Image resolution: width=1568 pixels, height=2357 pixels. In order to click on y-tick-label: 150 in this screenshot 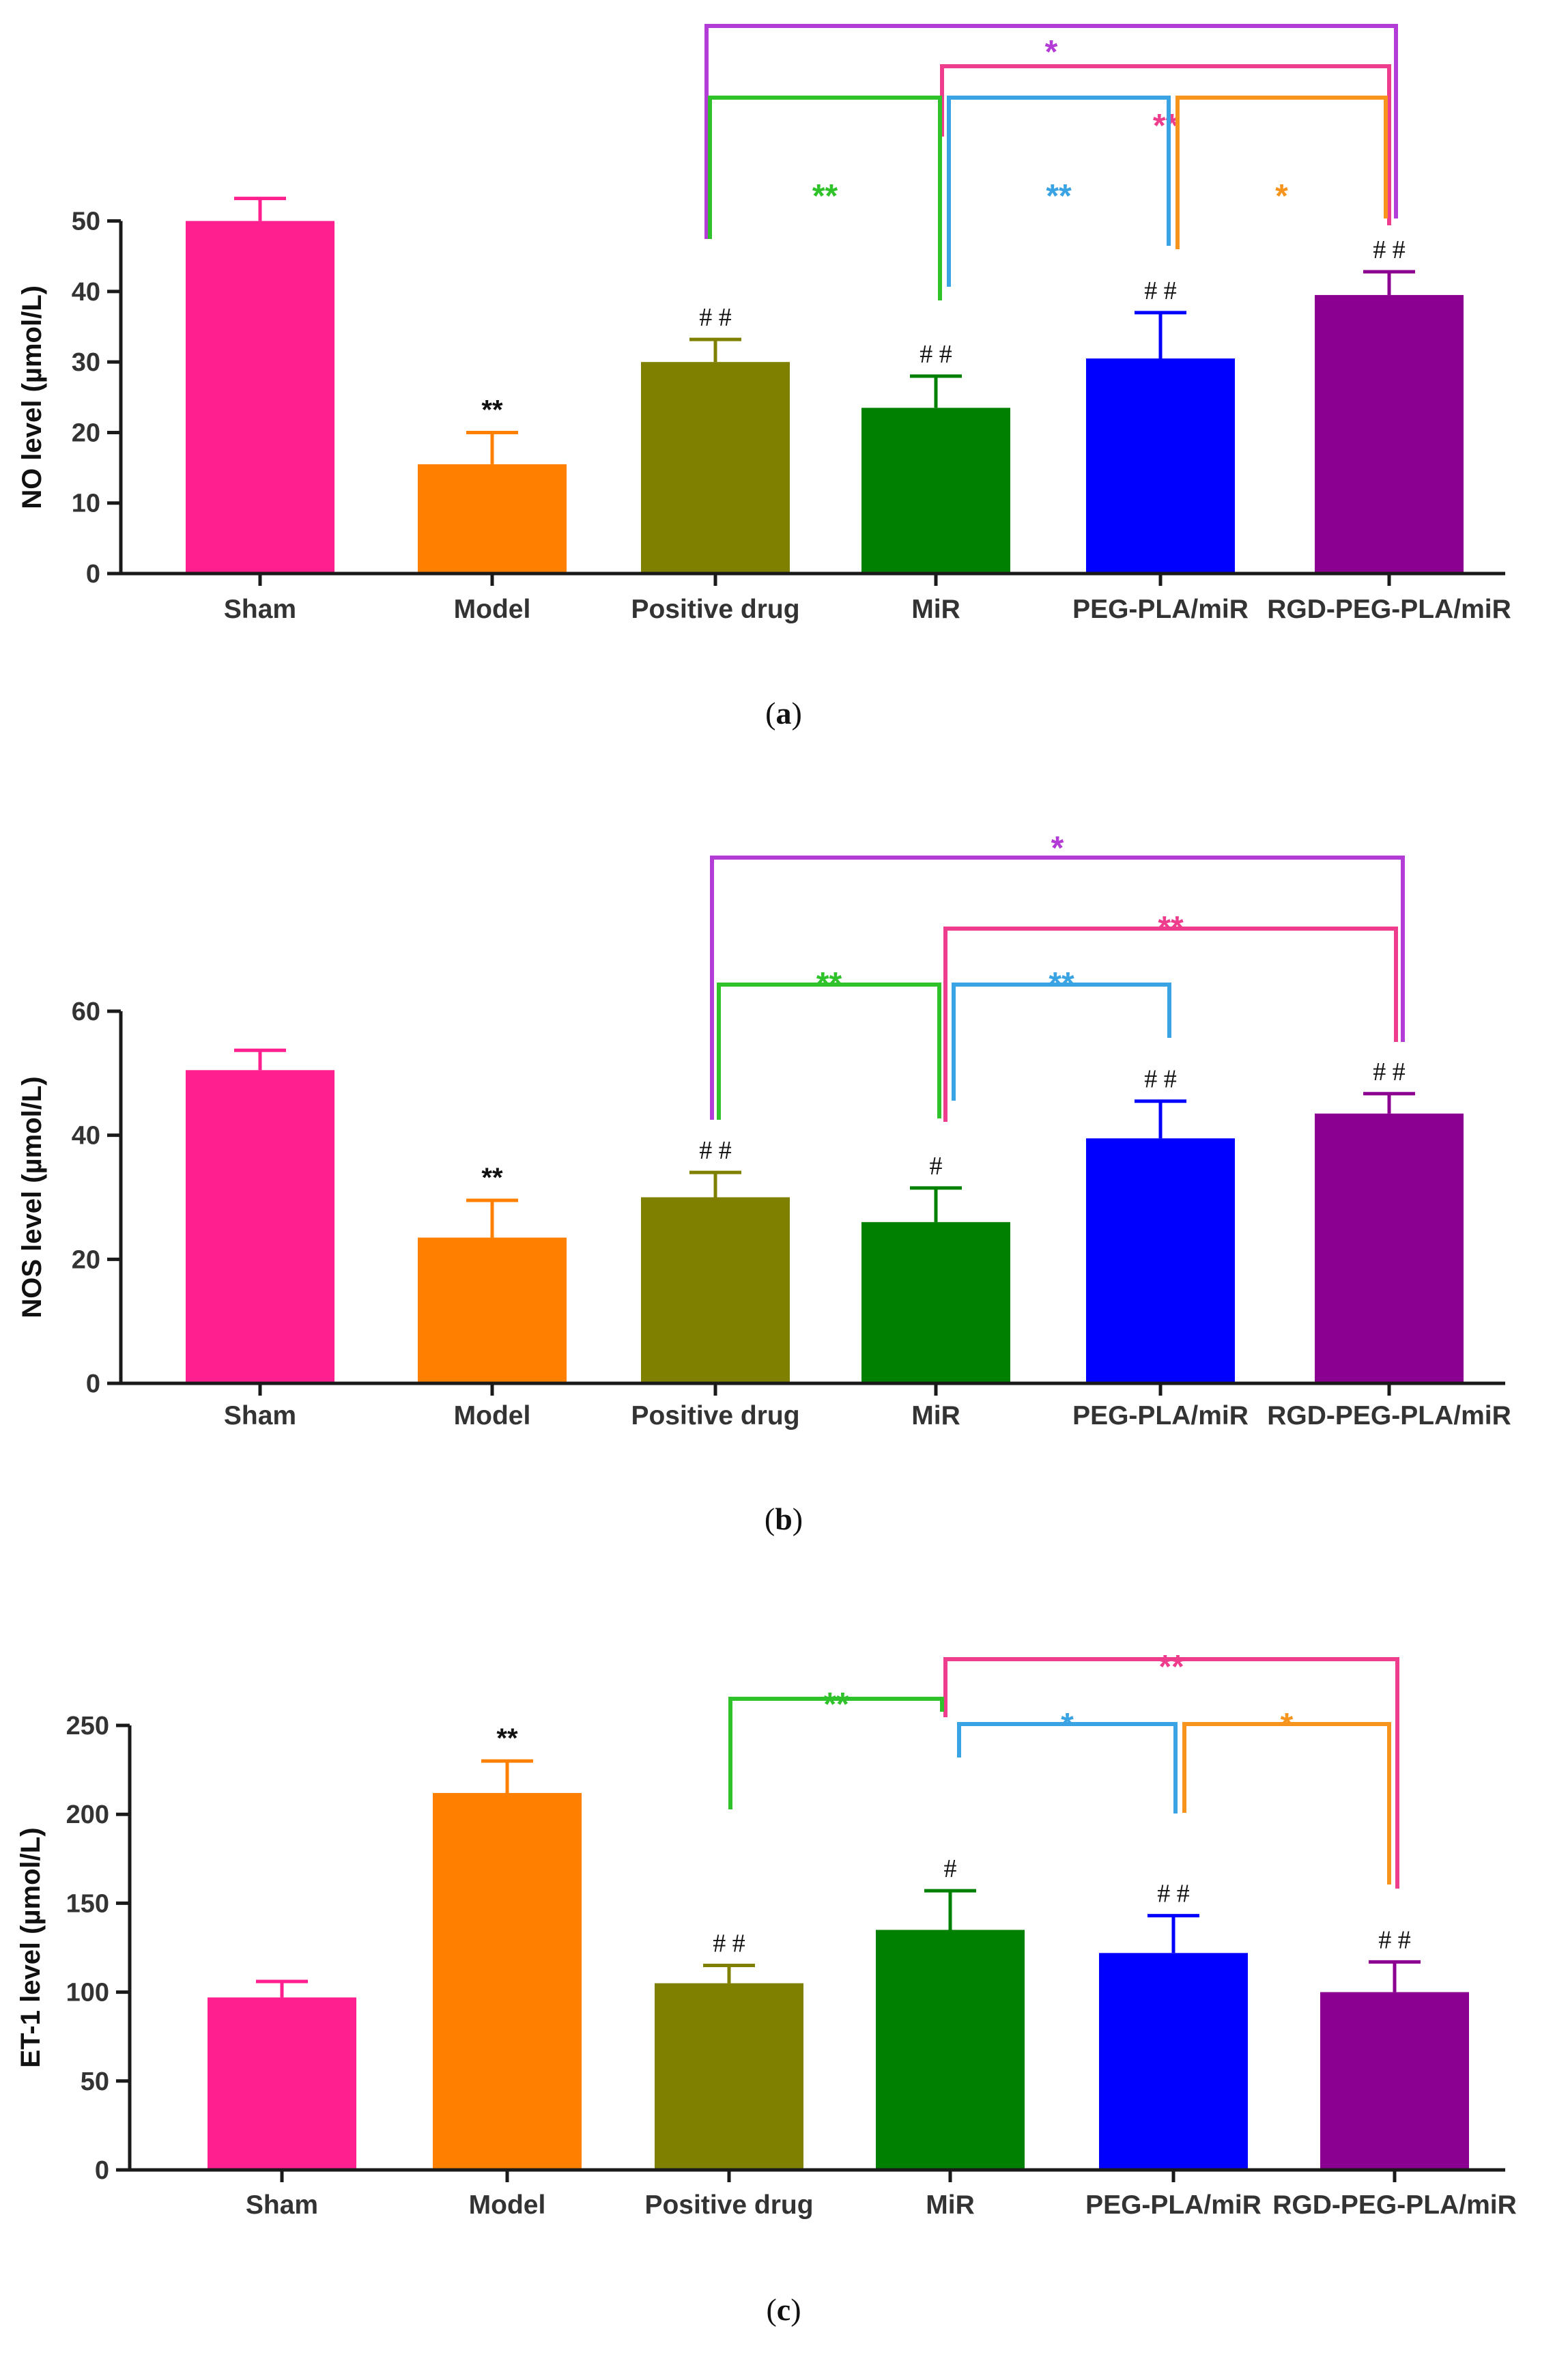, I will do `click(88, 1903)`.